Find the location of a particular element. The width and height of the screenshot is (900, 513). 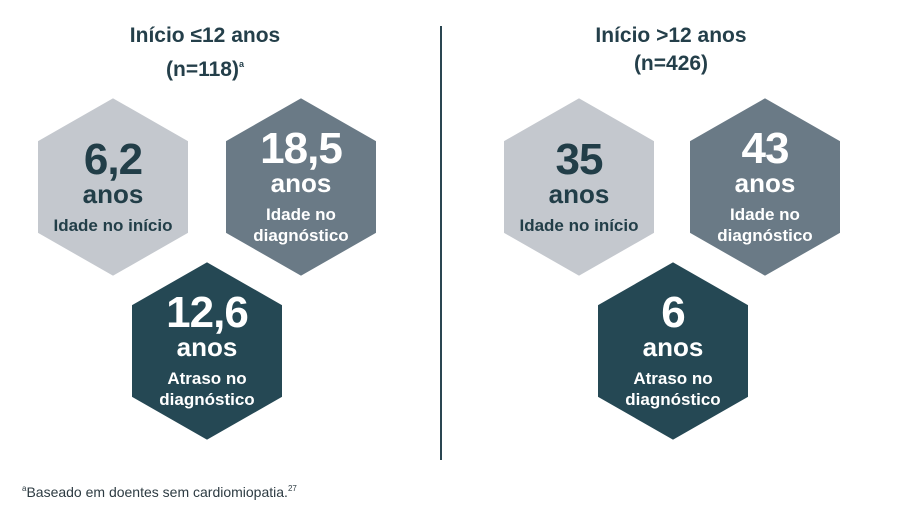

hex-left-diagnosis-delay: 12,6 anos Atraso no diagnóstico is located at coordinates (207, 351).